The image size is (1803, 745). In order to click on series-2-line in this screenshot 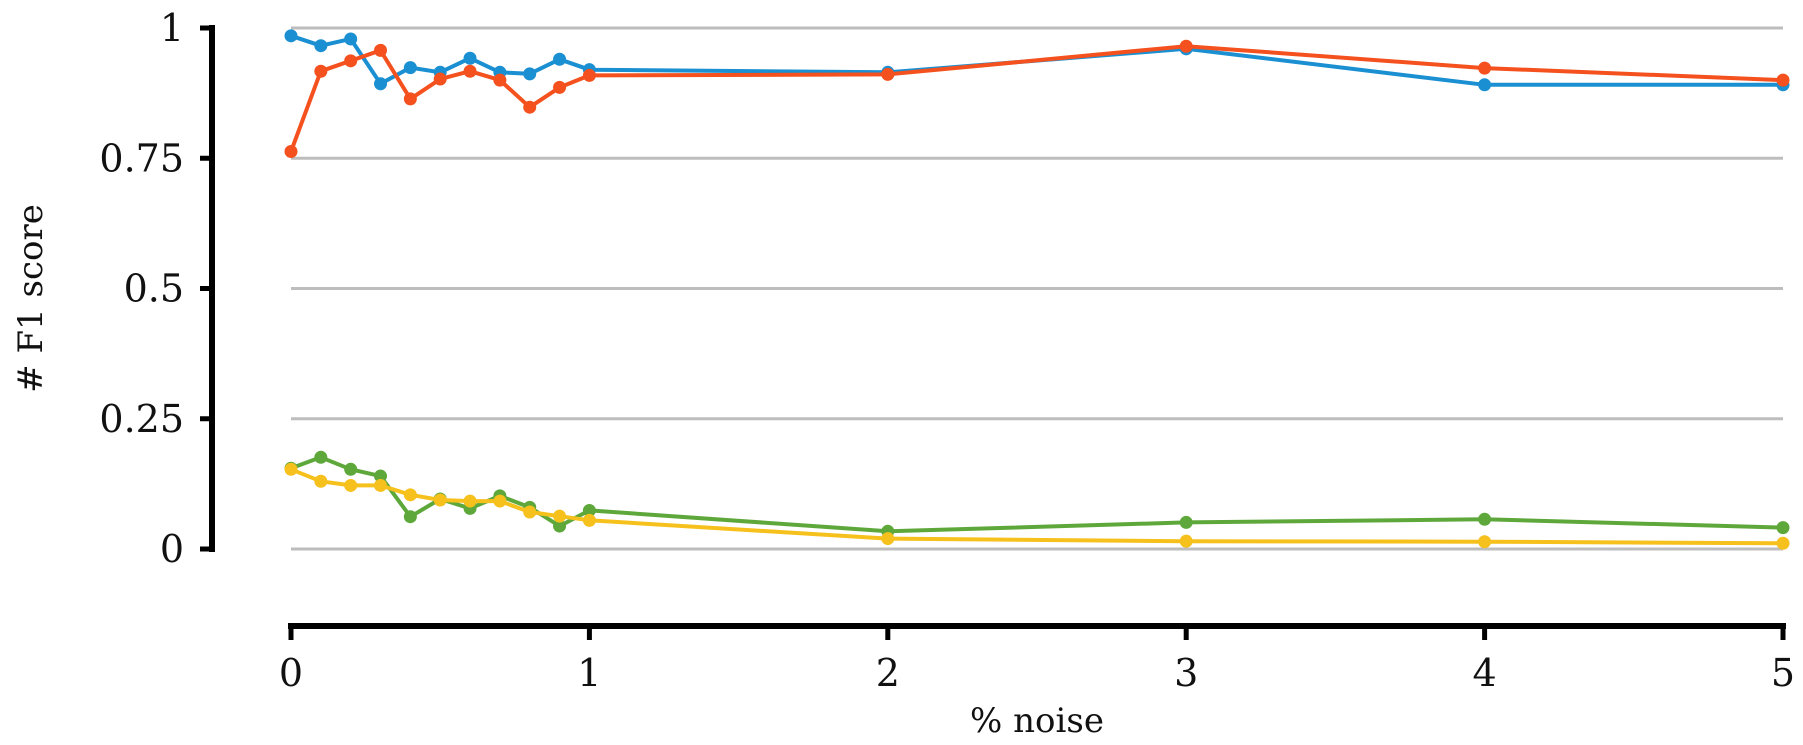, I will do `click(1036, 98)`.